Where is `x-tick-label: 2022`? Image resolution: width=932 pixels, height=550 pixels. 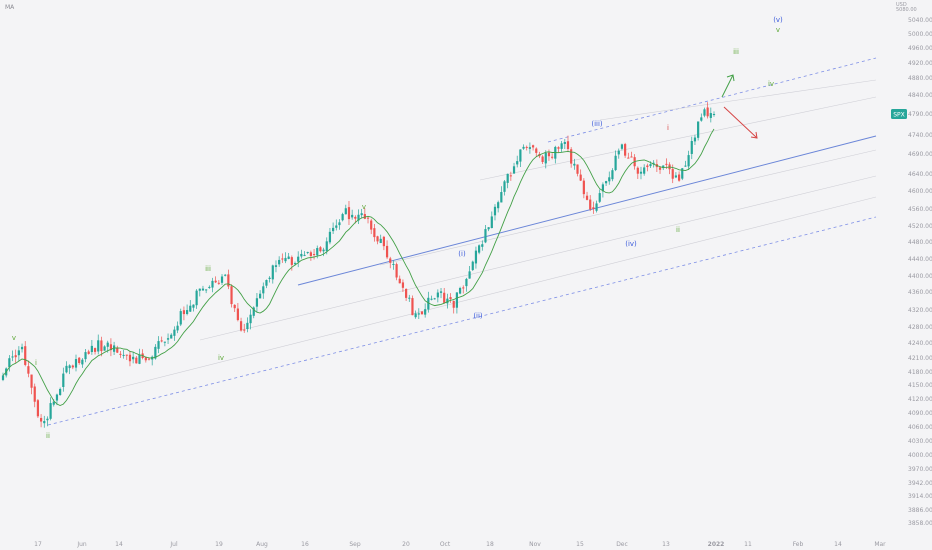
x-tick-label: 2022 is located at coordinates (716, 544).